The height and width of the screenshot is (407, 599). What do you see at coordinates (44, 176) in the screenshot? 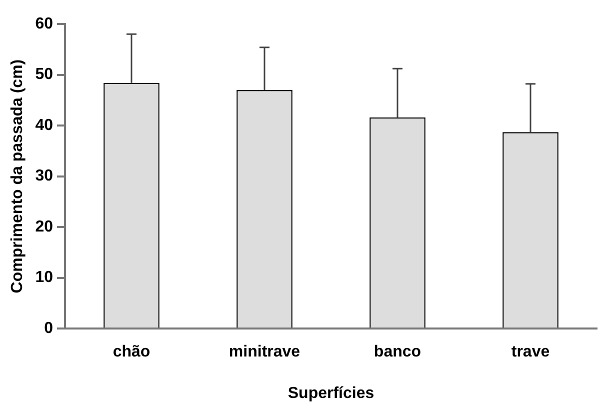
I see `y-tick-label: 30` at bounding box center [44, 176].